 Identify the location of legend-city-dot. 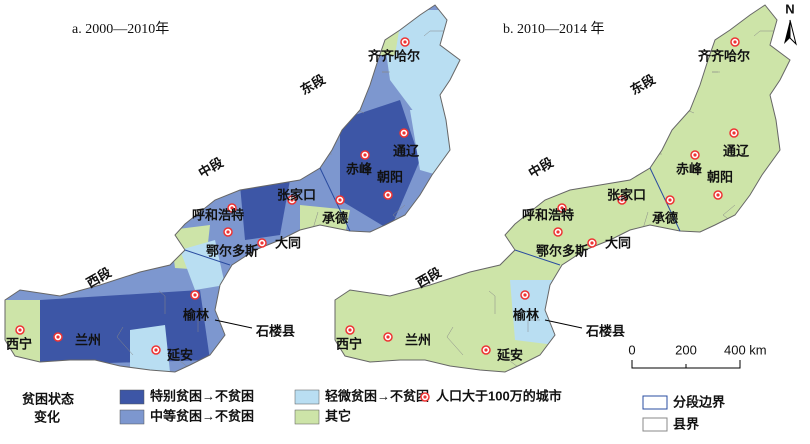
(425, 397).